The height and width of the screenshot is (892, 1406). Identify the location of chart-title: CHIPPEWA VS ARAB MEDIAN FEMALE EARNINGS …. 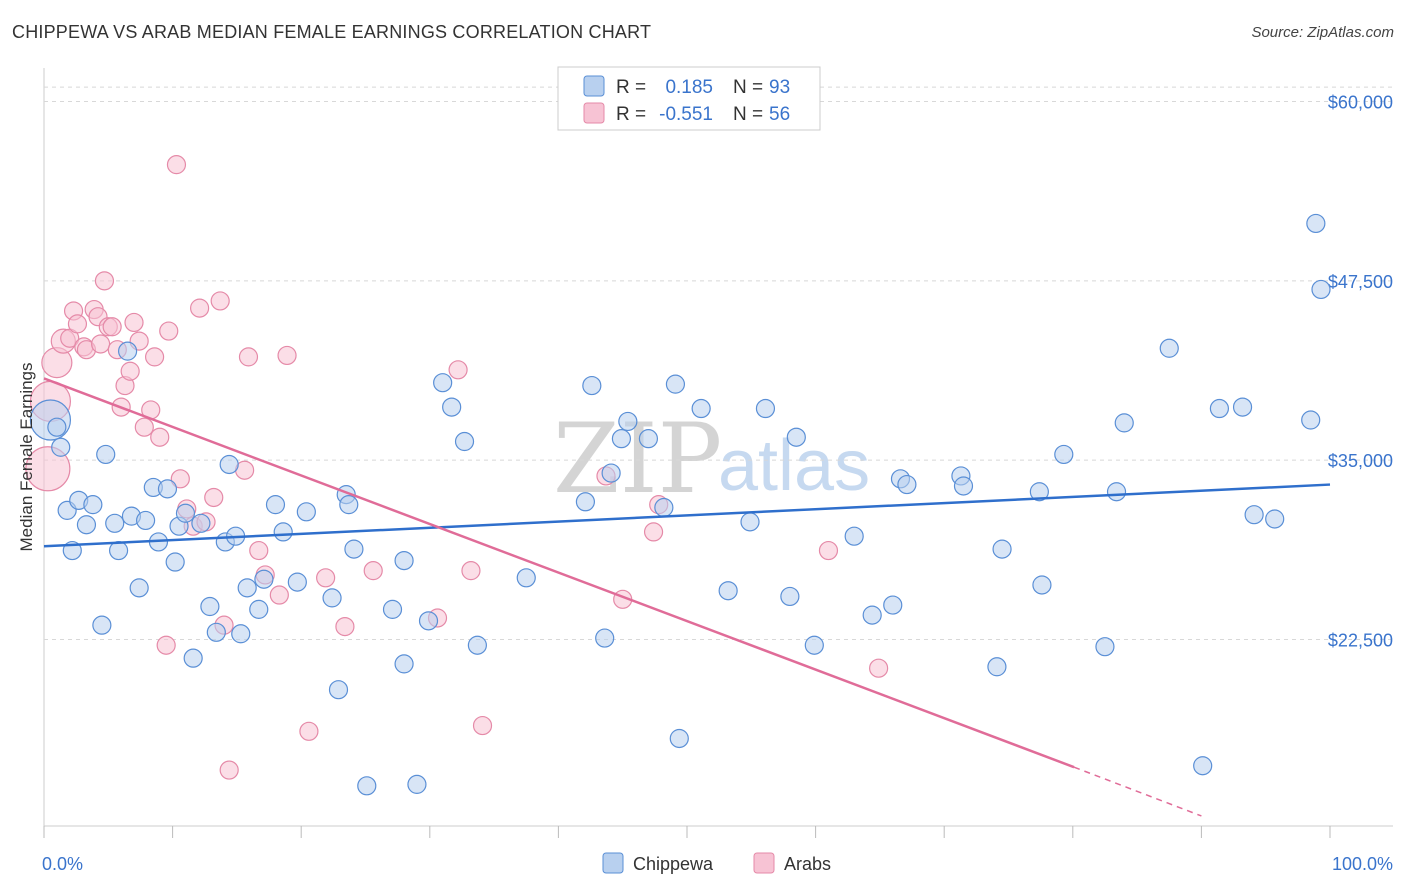
(332, 32).